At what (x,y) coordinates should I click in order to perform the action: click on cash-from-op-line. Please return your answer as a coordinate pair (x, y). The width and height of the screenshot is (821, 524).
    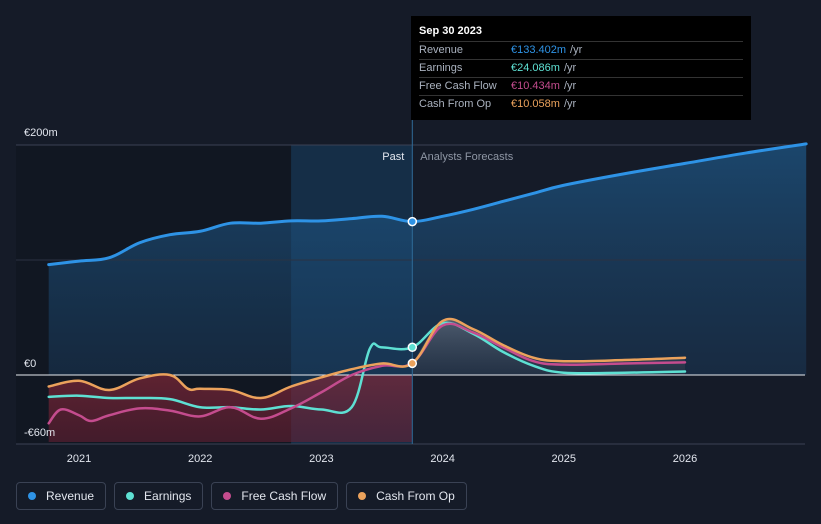
    Looking at the image, I should click on (367, 358).